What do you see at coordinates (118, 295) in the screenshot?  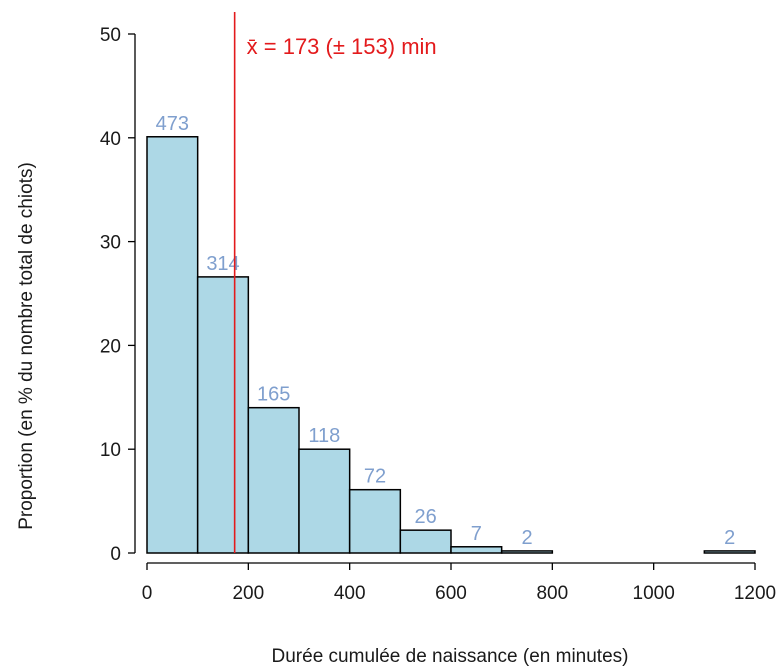 I see `y-axis: 0 10 20 30 40 50` at bounding box center [118, 295].